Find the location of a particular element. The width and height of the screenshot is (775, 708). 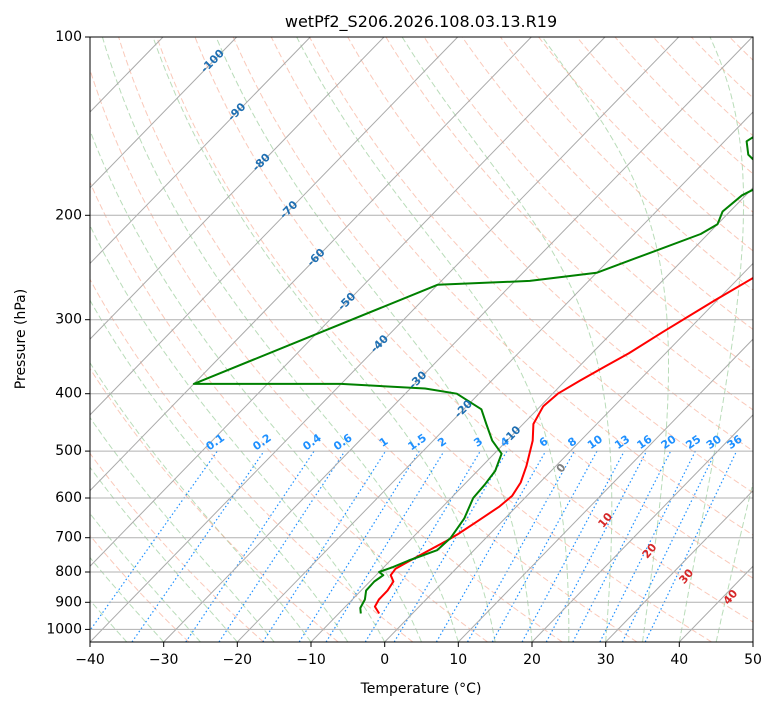

x-tick-label: −40 is located at coordinates (90, 660).